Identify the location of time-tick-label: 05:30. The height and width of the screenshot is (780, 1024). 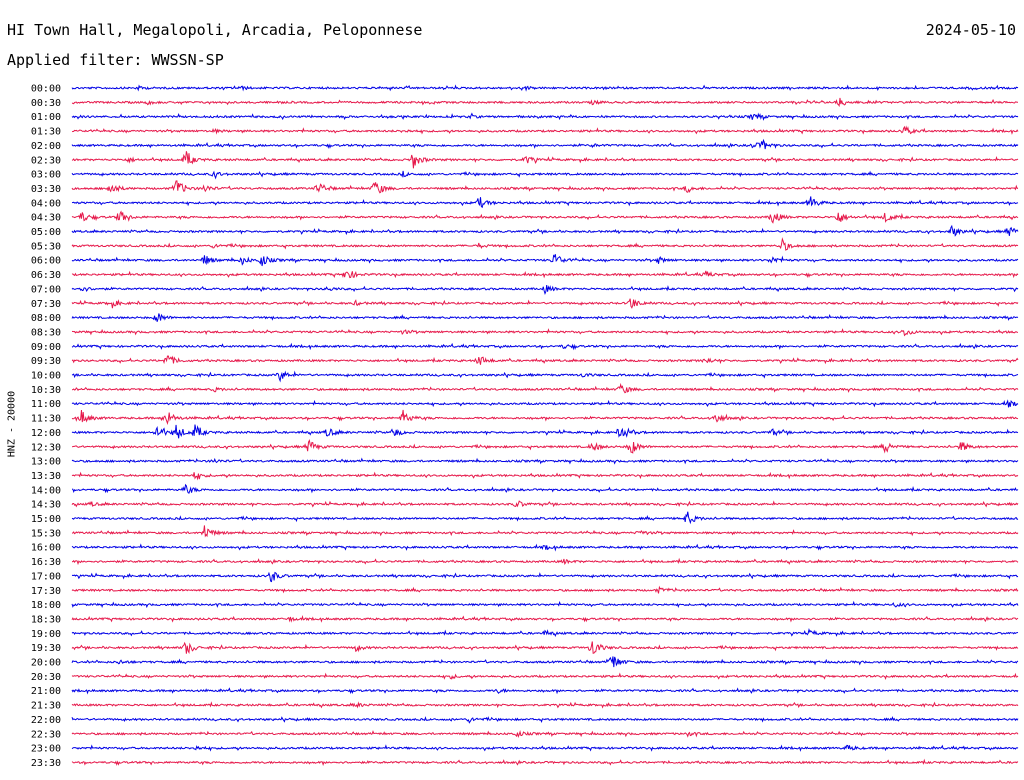
(46, 246).